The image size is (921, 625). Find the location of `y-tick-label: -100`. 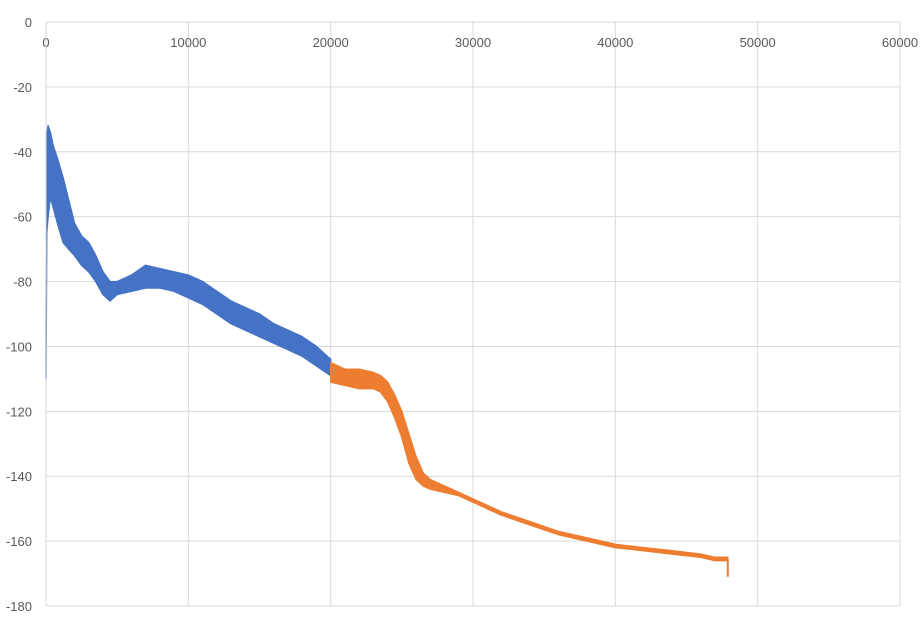

y-tick-label: -100 is located at coordinates (19, 346).